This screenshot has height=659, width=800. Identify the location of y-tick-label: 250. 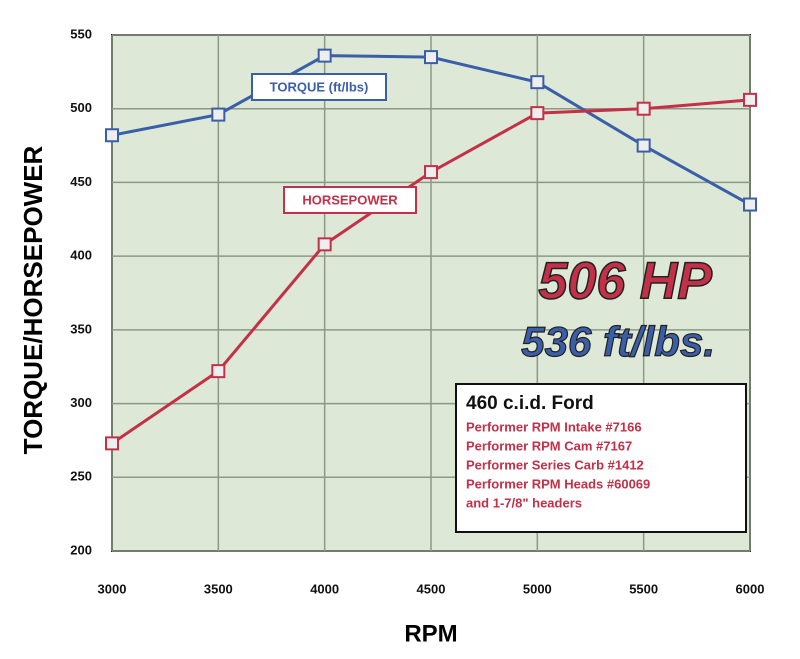
(81, 476).